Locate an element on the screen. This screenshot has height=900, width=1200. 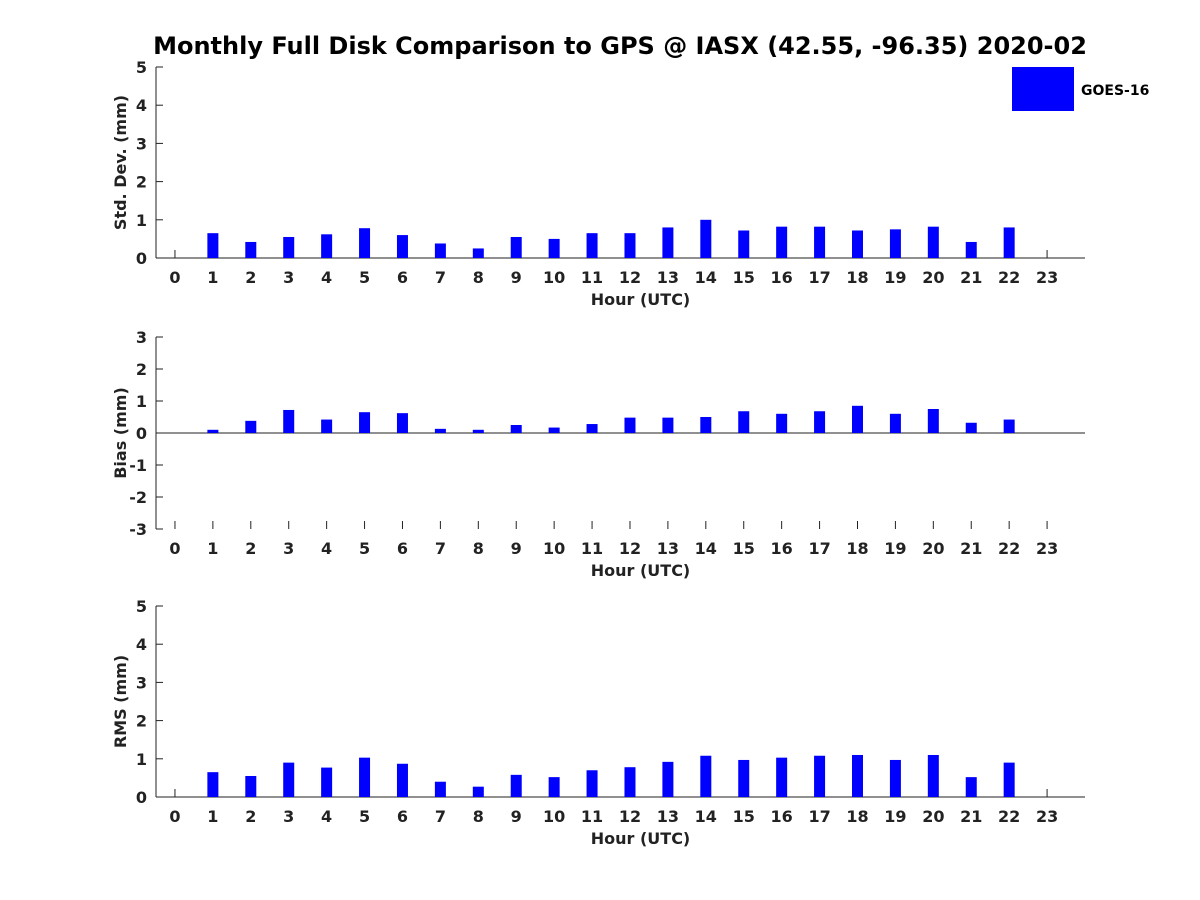
x-tick-label: 4 is located at coordinates (326, 277).